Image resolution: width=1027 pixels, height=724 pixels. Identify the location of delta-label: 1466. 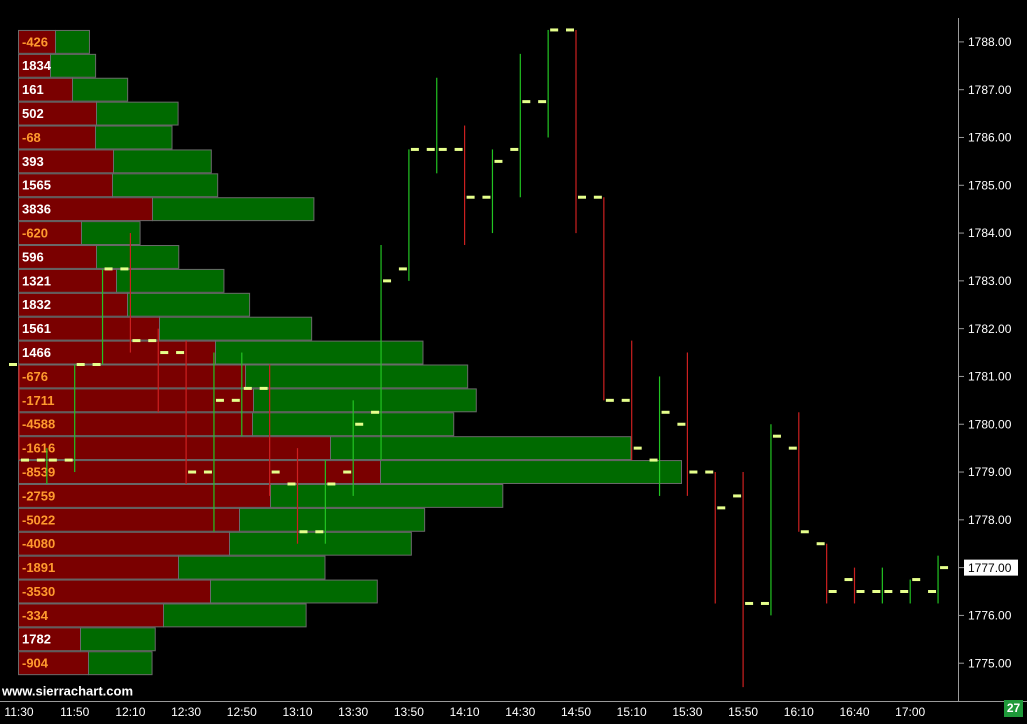
(36, 352).